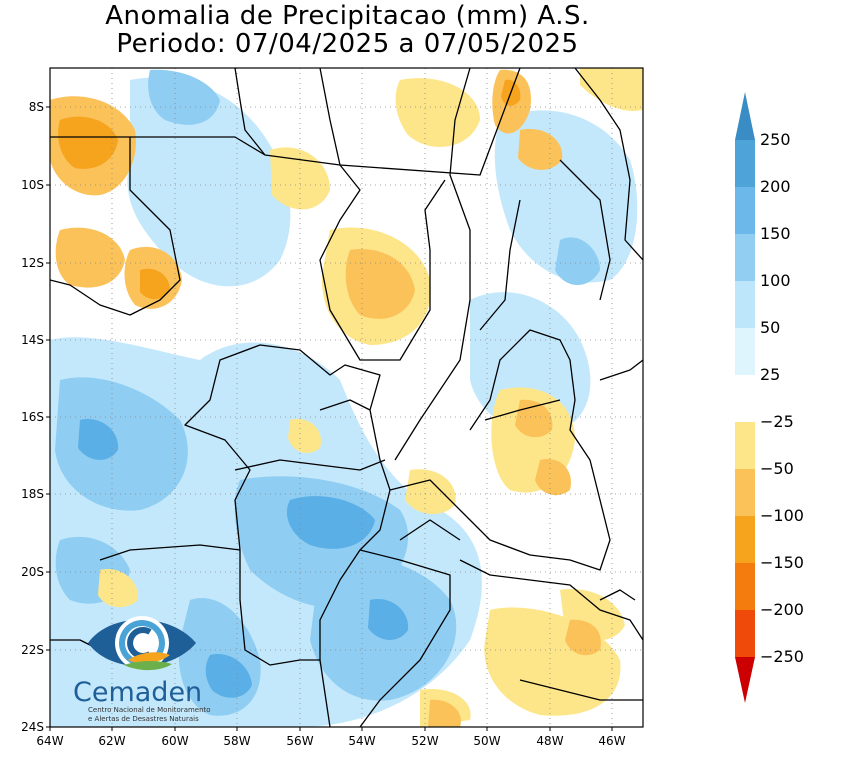  I want to click on lat-label: 14S, so click(32, 340).